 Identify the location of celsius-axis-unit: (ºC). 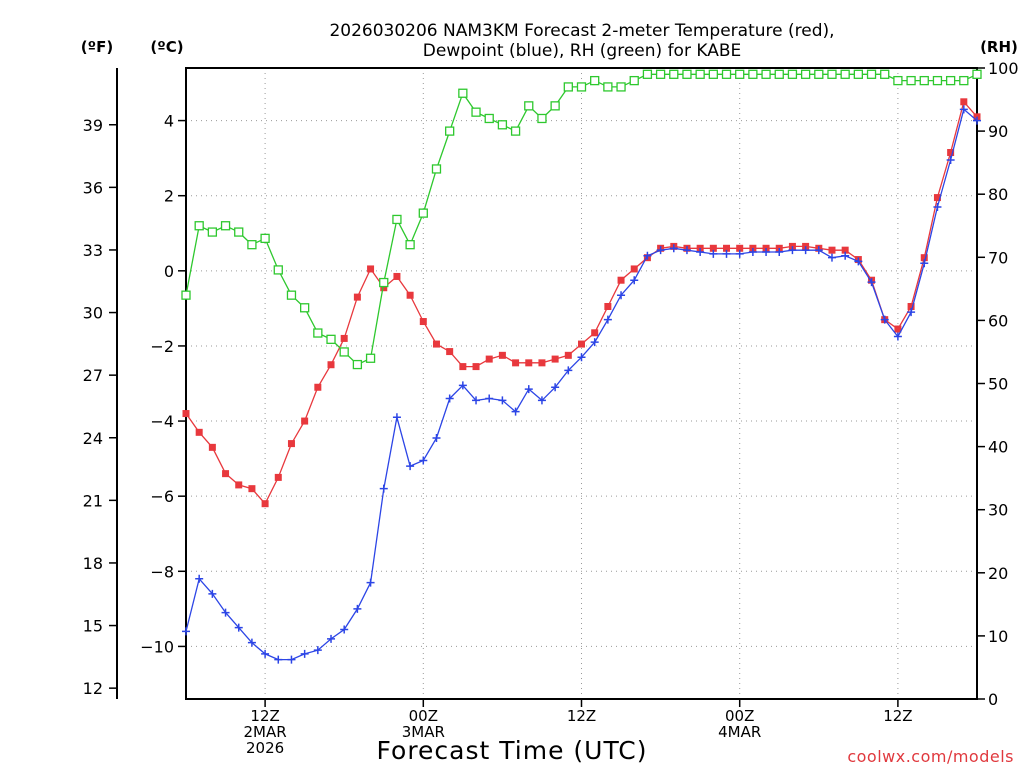
(166, 47).